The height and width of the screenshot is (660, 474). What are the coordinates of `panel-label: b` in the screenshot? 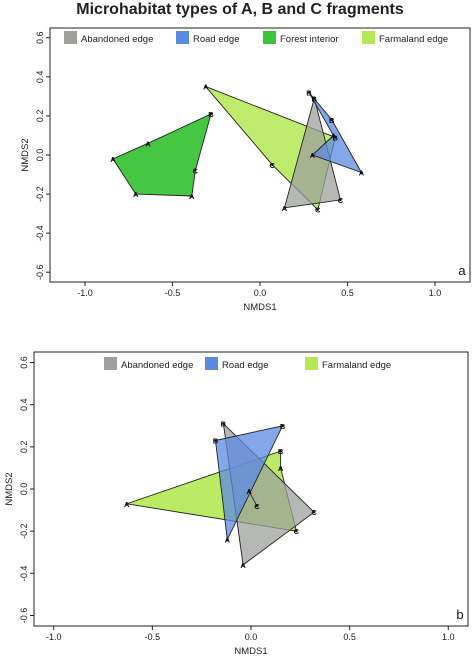 It's located at (459, 614).